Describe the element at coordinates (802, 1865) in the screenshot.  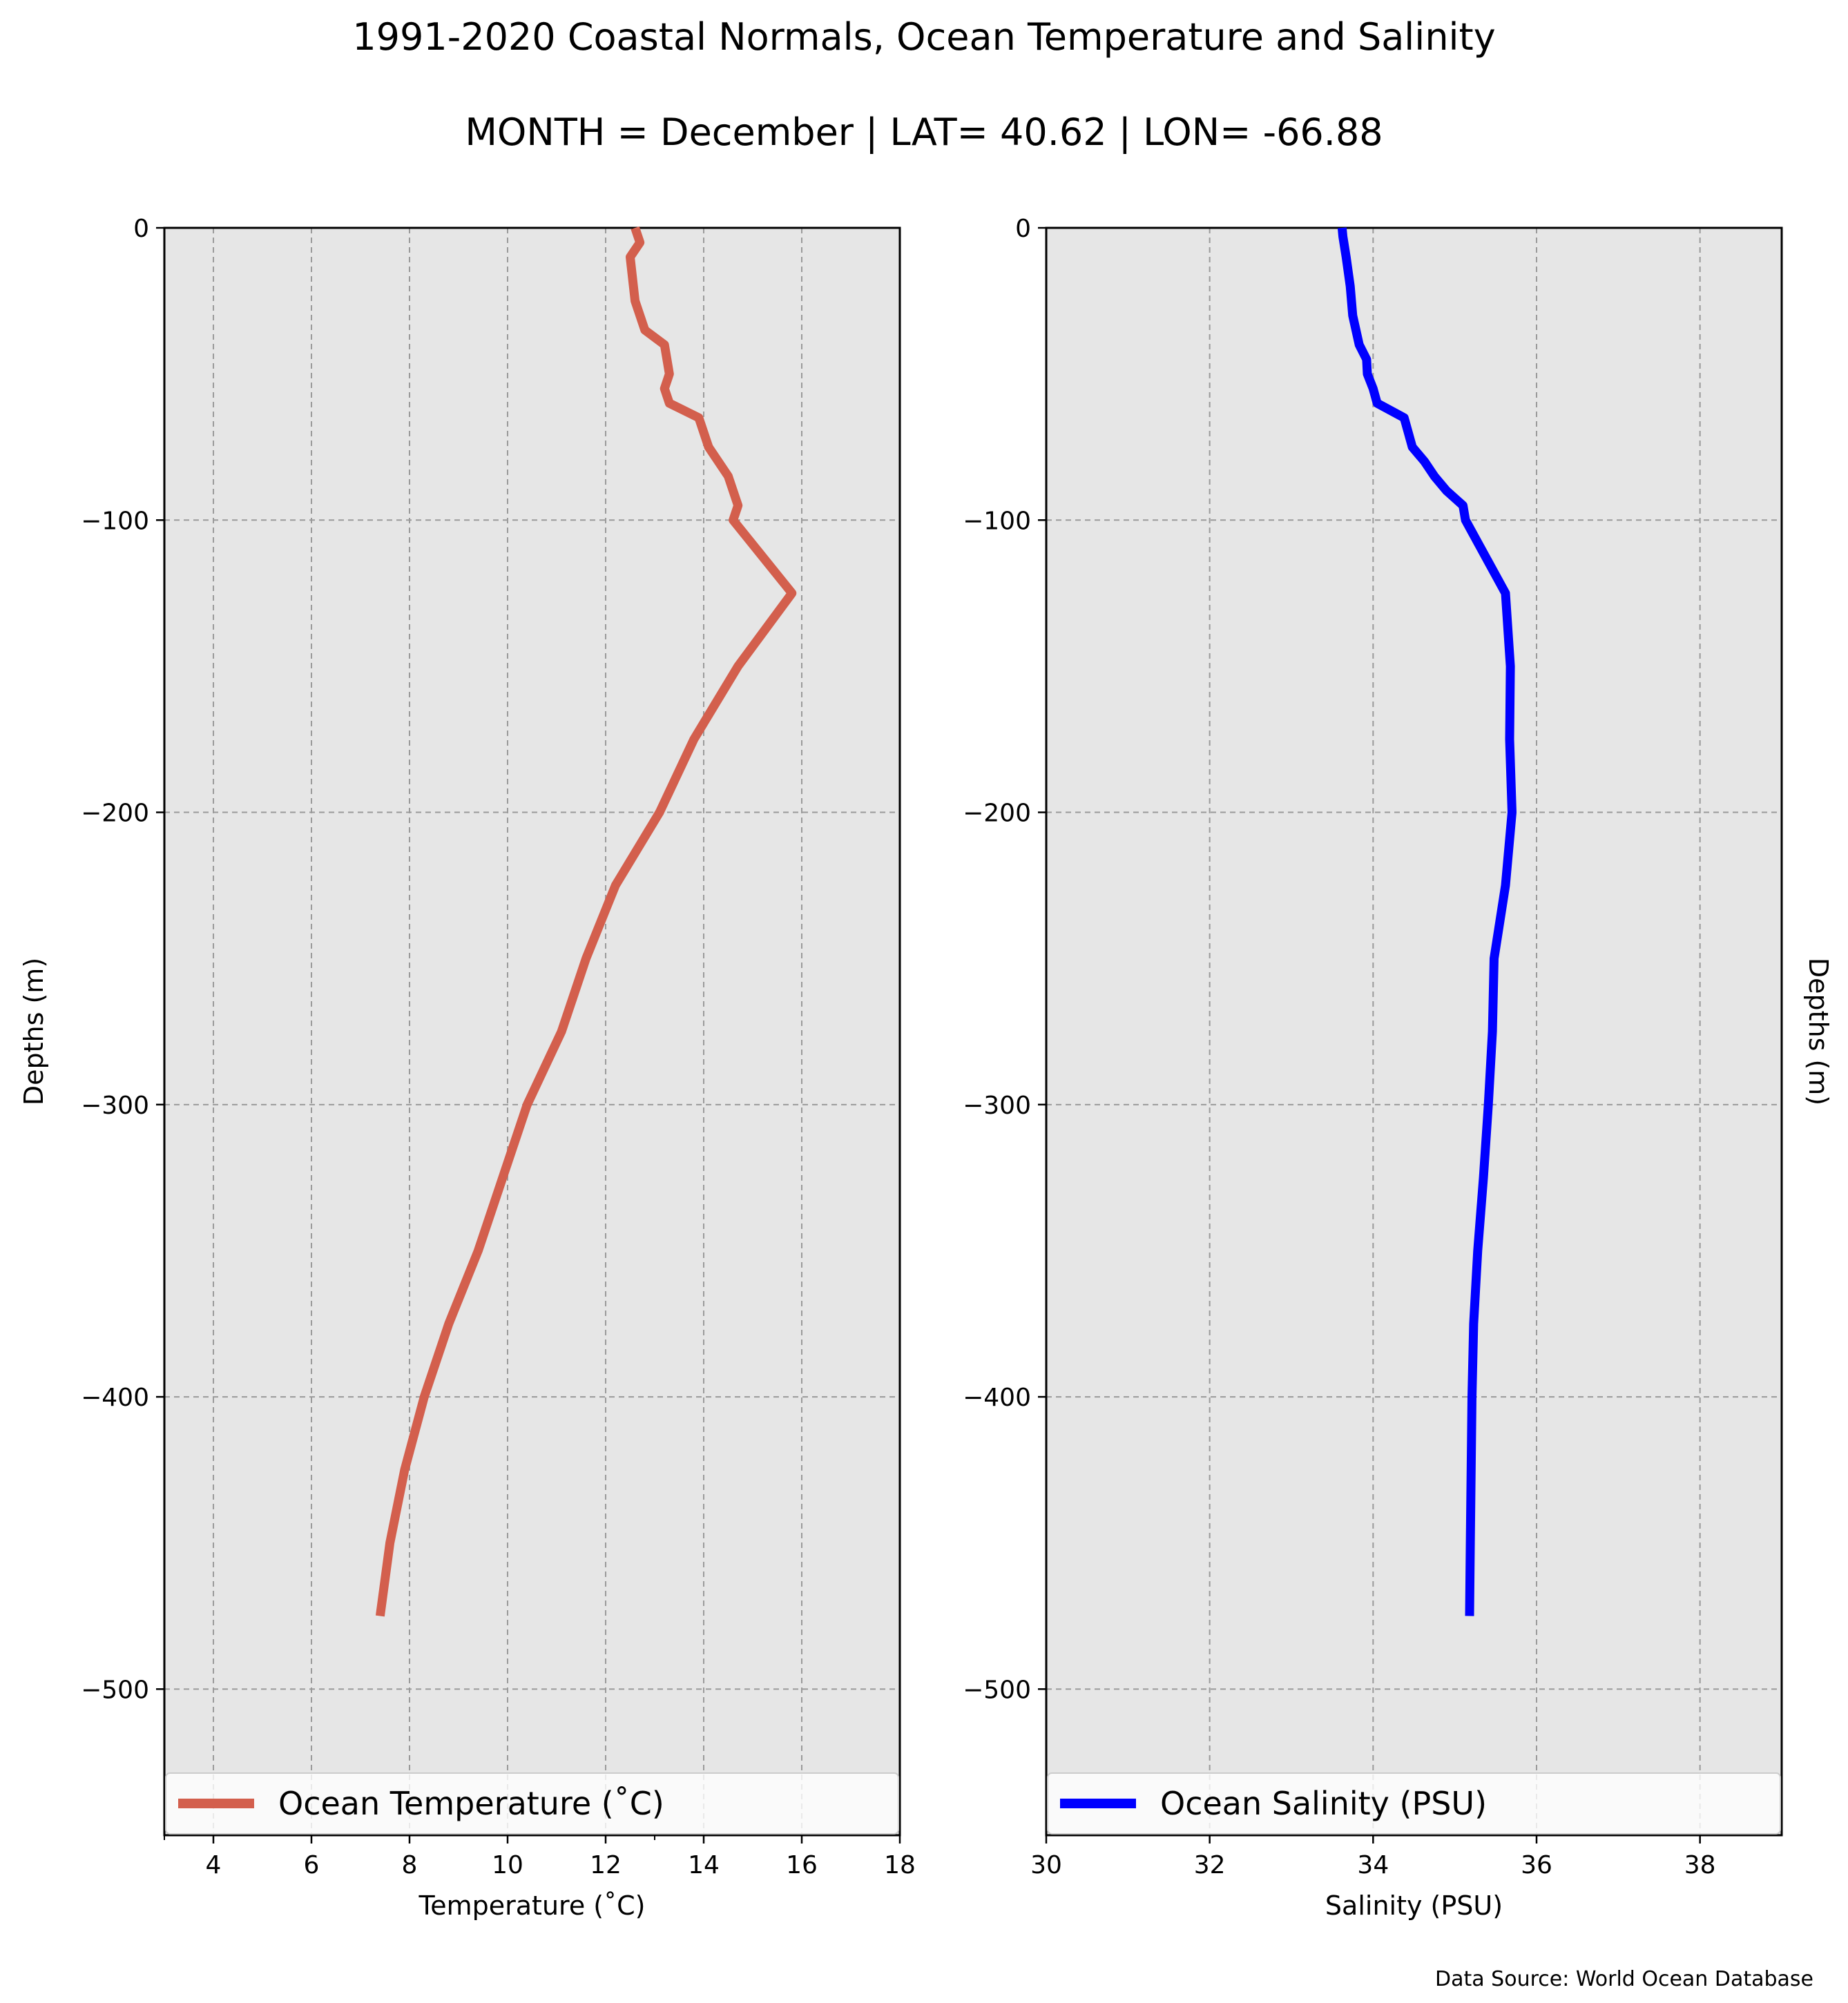
I see `x-tick-label: 16` at that location.